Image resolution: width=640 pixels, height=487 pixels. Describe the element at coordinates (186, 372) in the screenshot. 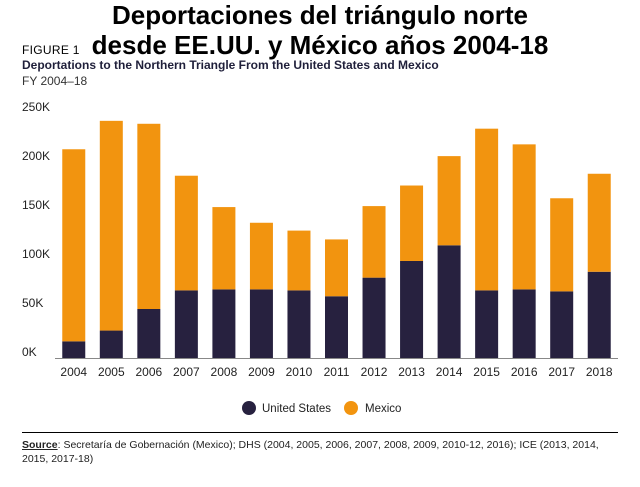

I see `x-tick-label: 2007` at that location.